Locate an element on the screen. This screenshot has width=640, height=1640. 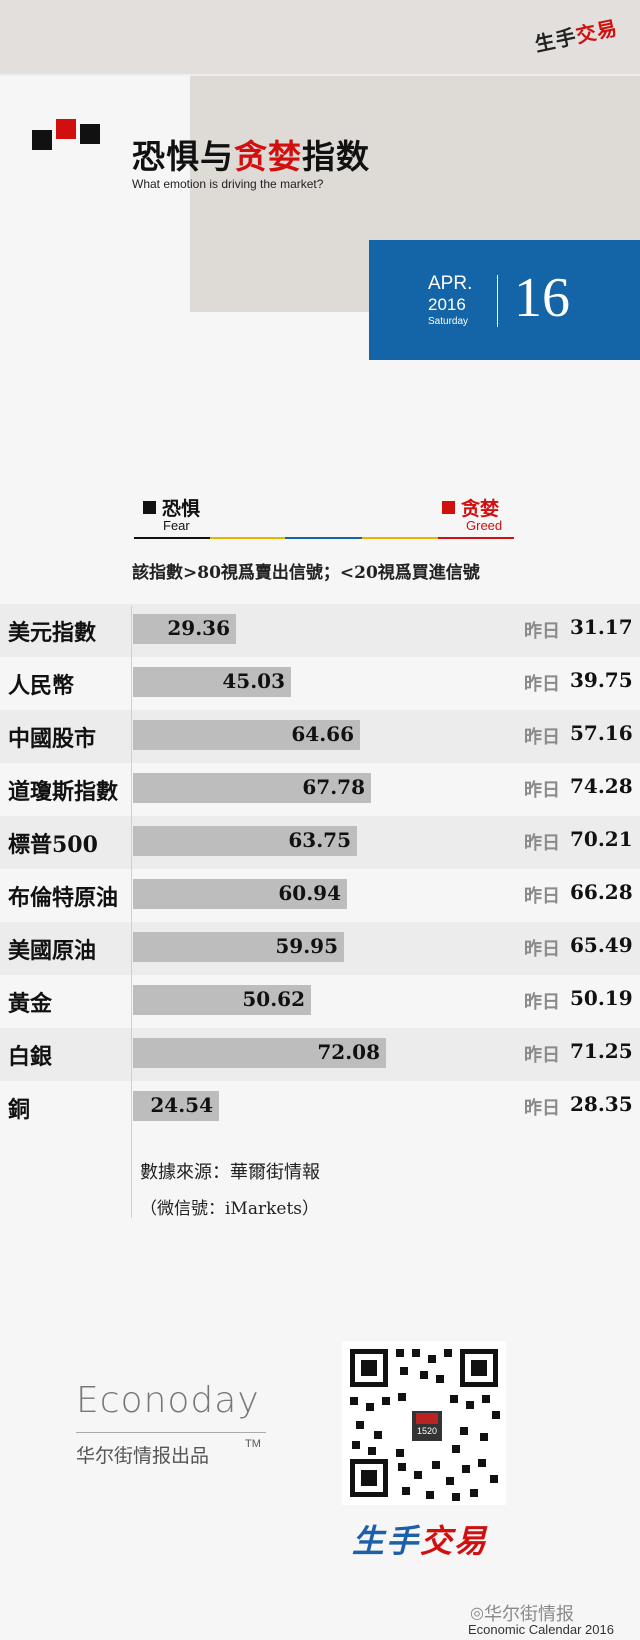
previous-value: 70.21 is located at coordinates (601, 839).